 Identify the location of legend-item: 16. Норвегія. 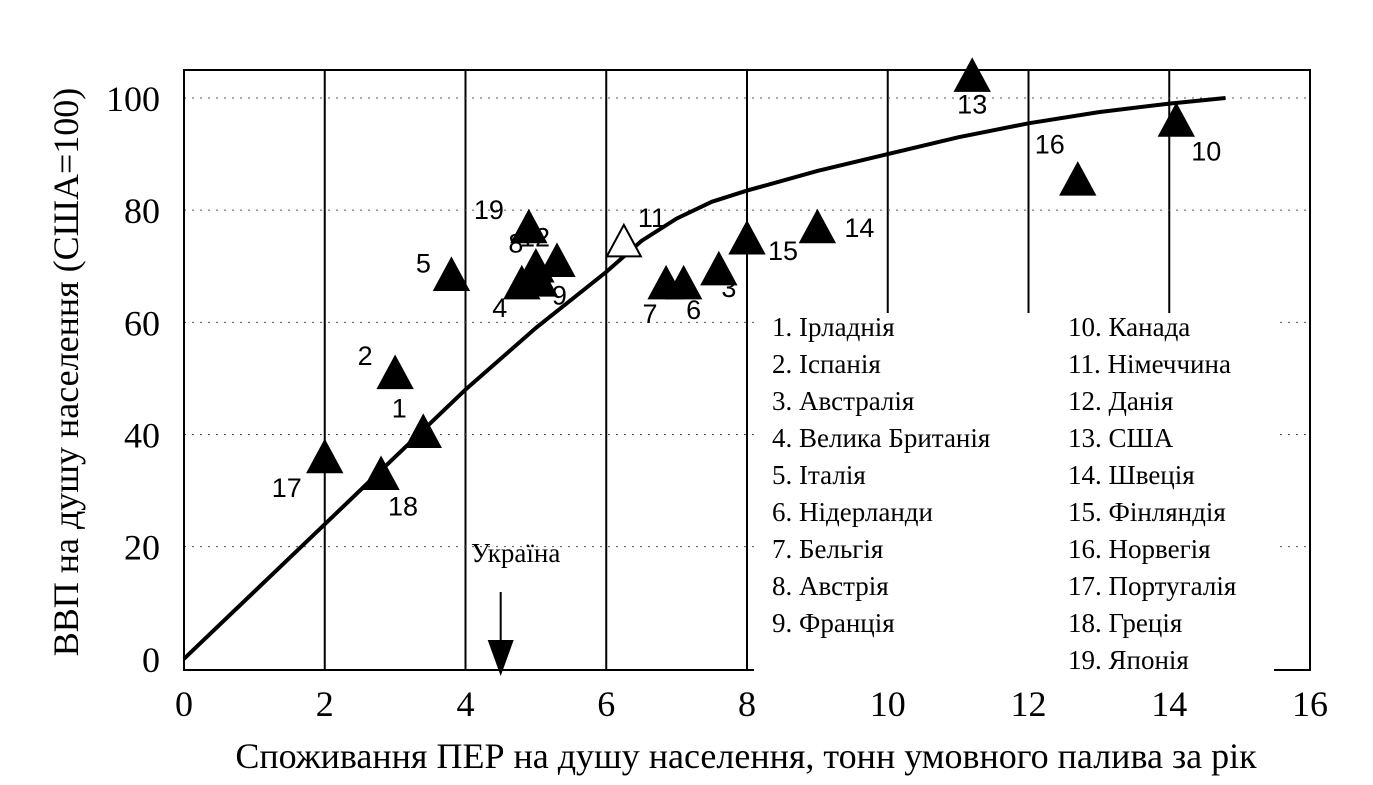
(1139, 549).